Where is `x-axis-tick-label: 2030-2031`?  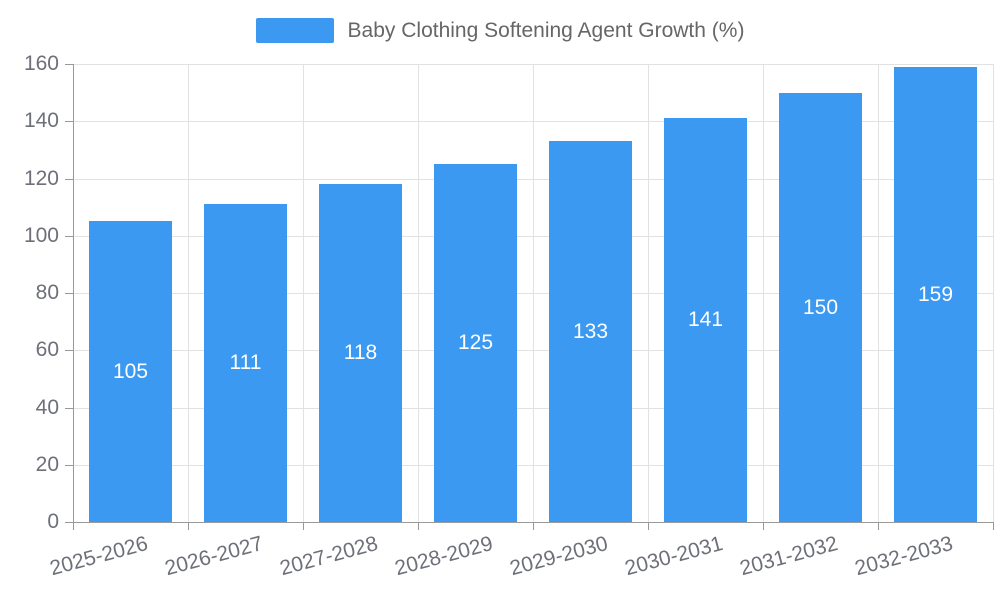
x-axis-tick-label: 2030-2031 is located at coordinates (673, 556).